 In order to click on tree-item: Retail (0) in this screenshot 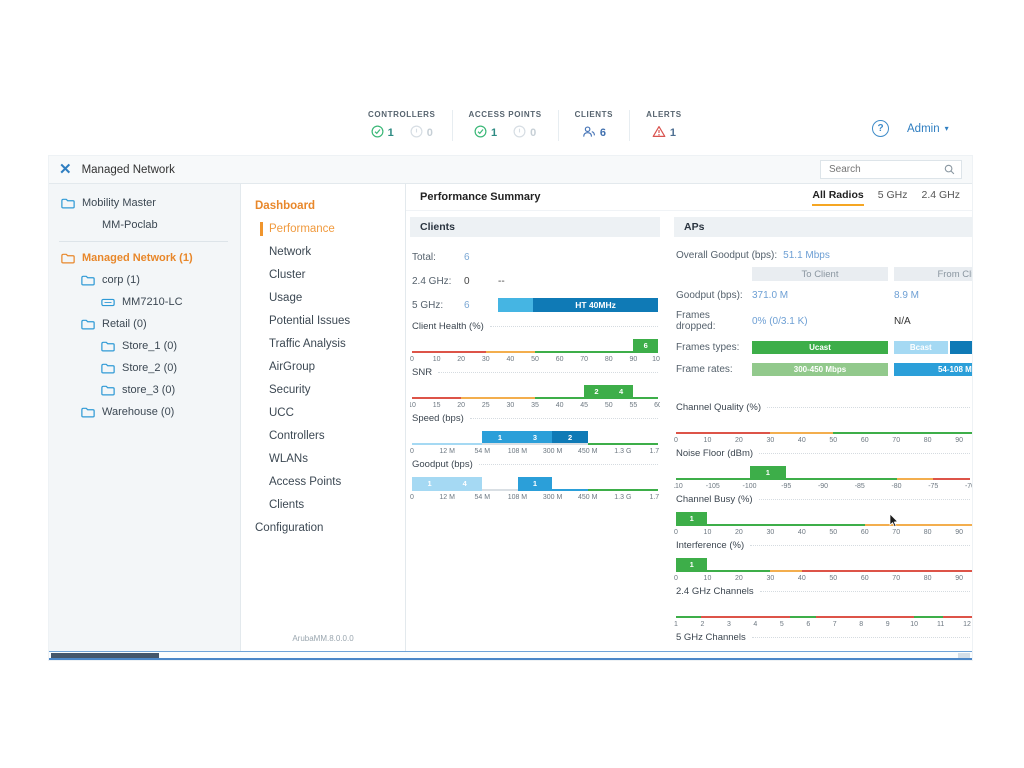, I will do `click(144, 324)`.